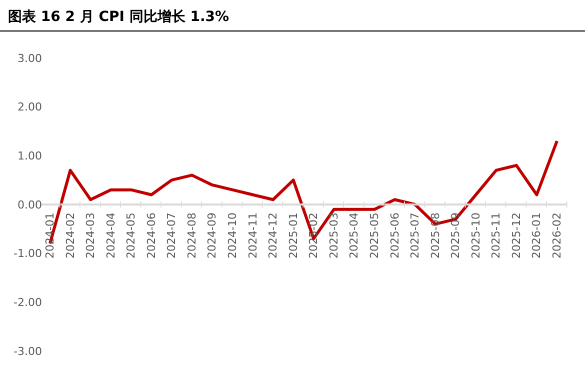 The image size is (585, 368). I want to click on x-tick-label: 2024-08, so click(191, 235).